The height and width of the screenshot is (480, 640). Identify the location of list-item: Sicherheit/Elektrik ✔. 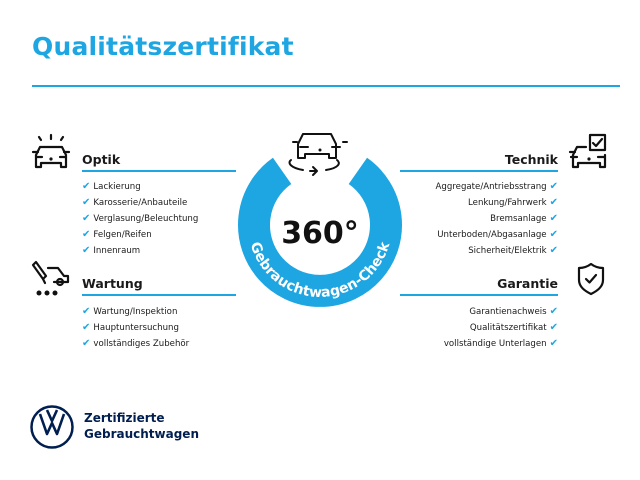
(513, 250).